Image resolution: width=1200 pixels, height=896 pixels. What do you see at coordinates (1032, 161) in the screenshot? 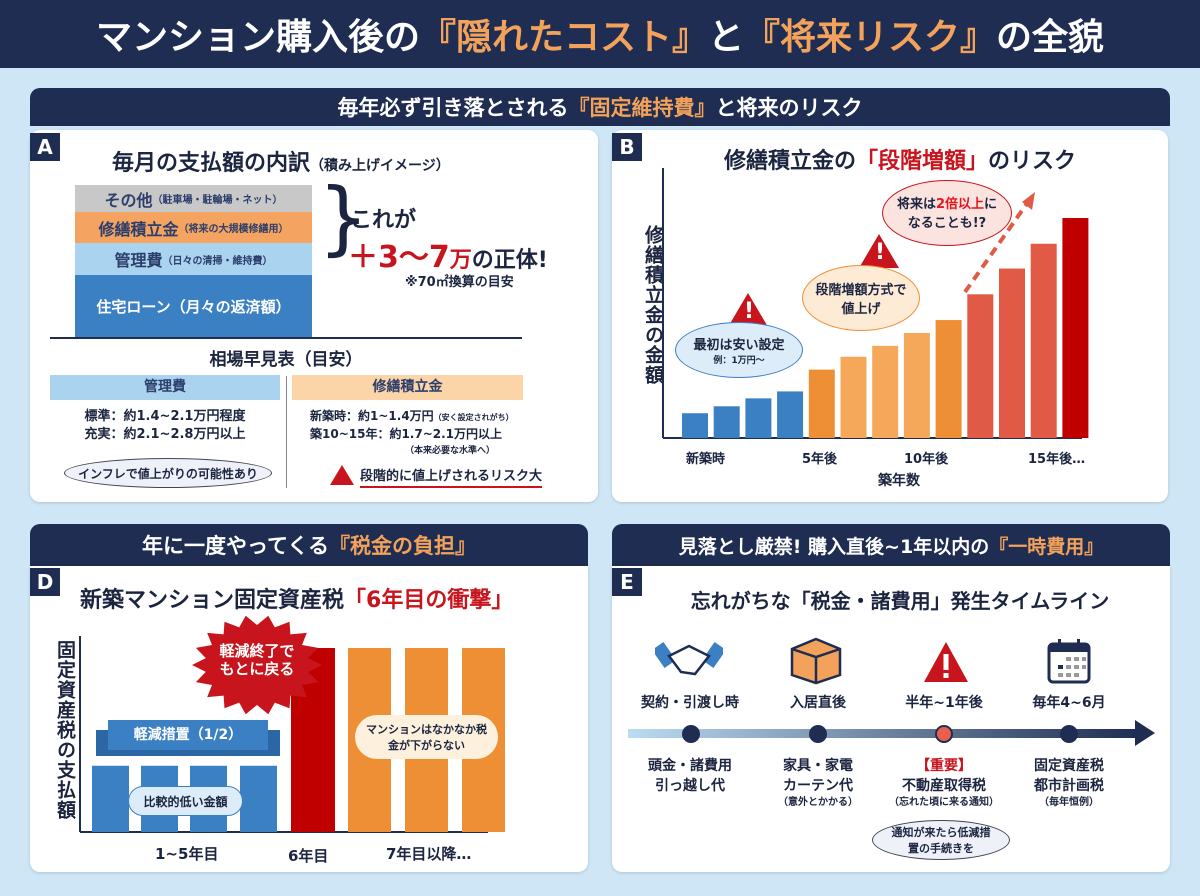
I see `title: のリスク` at bounding box center [1032, 161].